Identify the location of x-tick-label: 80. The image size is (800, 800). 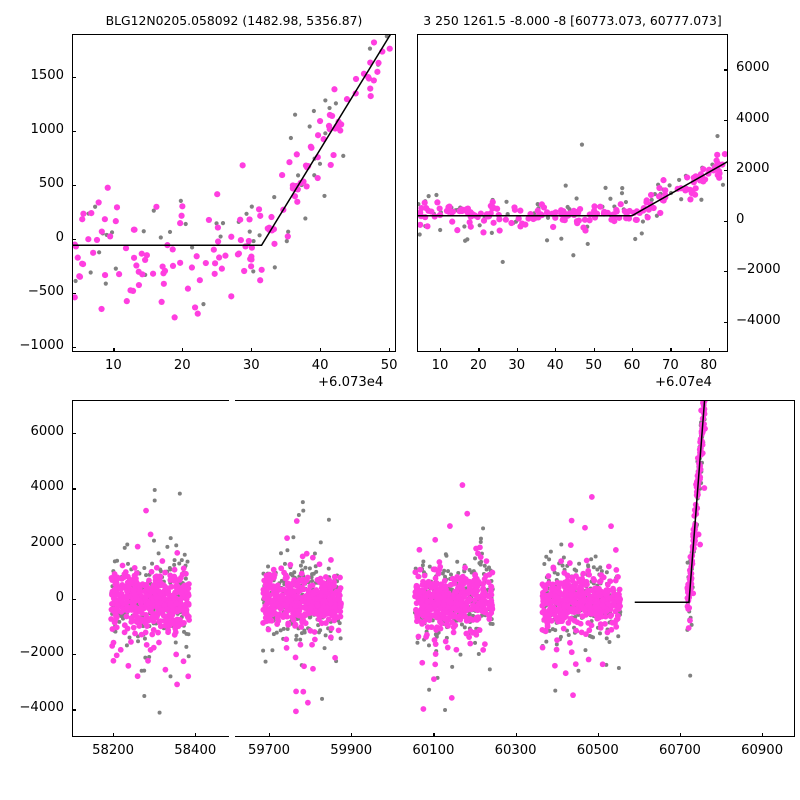
(709, 365).